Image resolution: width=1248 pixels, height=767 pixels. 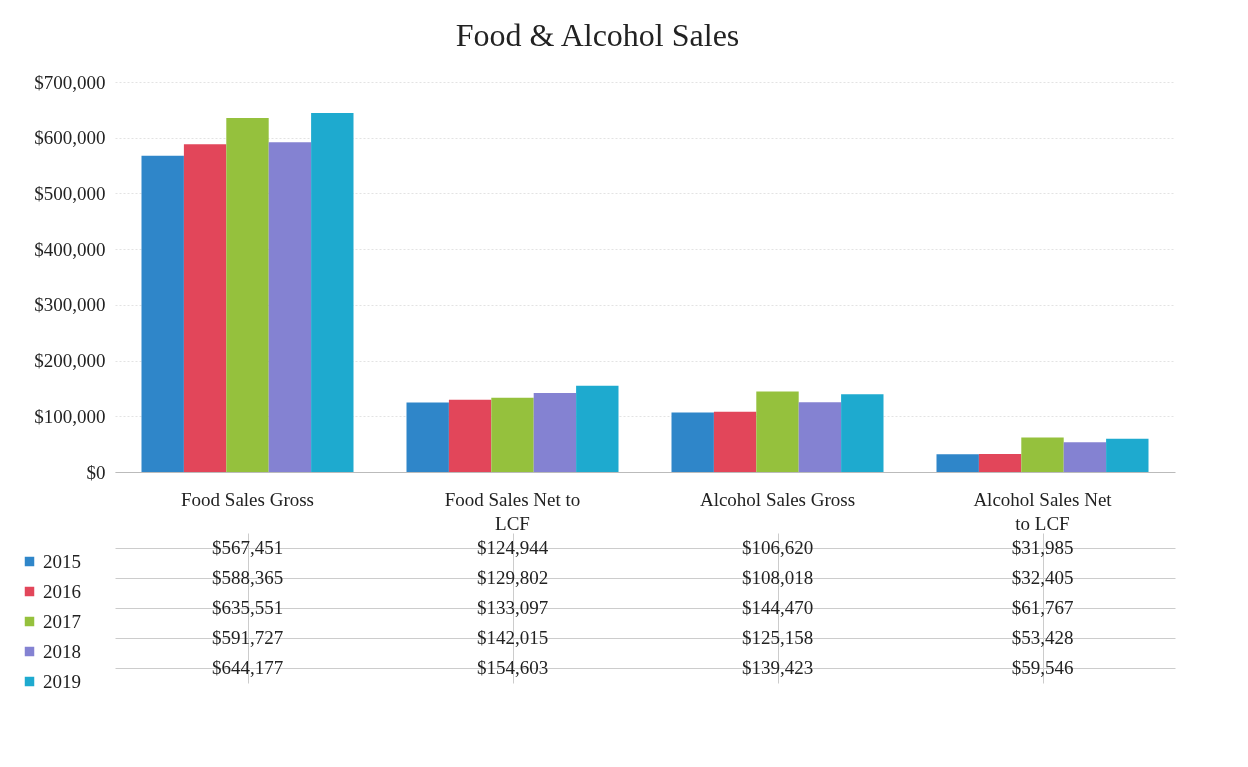 What do you see at coordinates (70, 82) in the screenshot?
I see `y-tick-label: $700,000` at bounding box center [70, 82].